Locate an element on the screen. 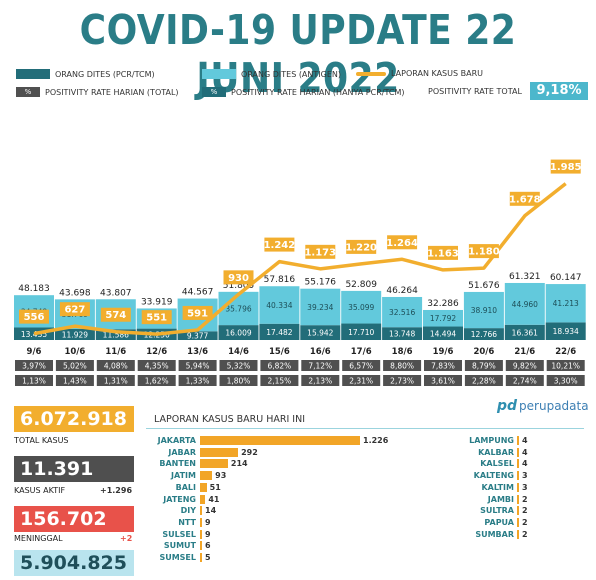 The width and height of the screenshot is (596, 580). province-name: SUMSEL is located at coordinates (177, 557).